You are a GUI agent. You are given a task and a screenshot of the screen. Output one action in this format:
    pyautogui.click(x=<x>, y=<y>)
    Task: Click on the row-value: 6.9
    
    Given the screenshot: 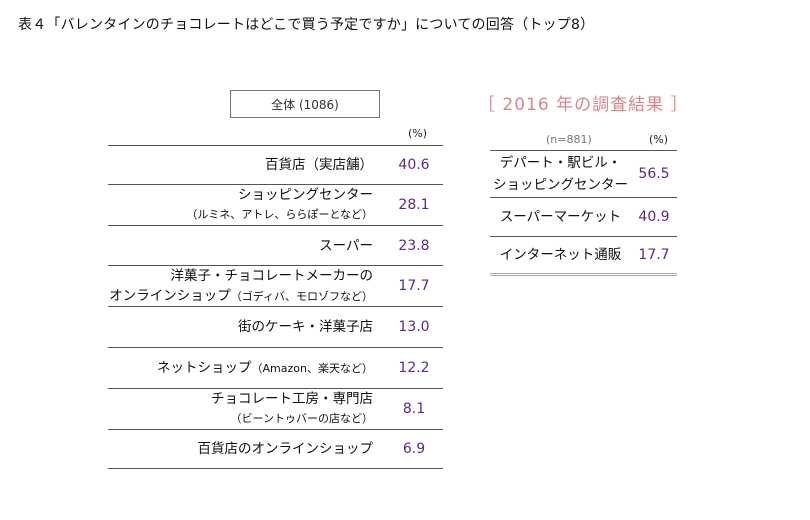 What is the action you would take?
    pyautogui.click(x=414, y=449)
    